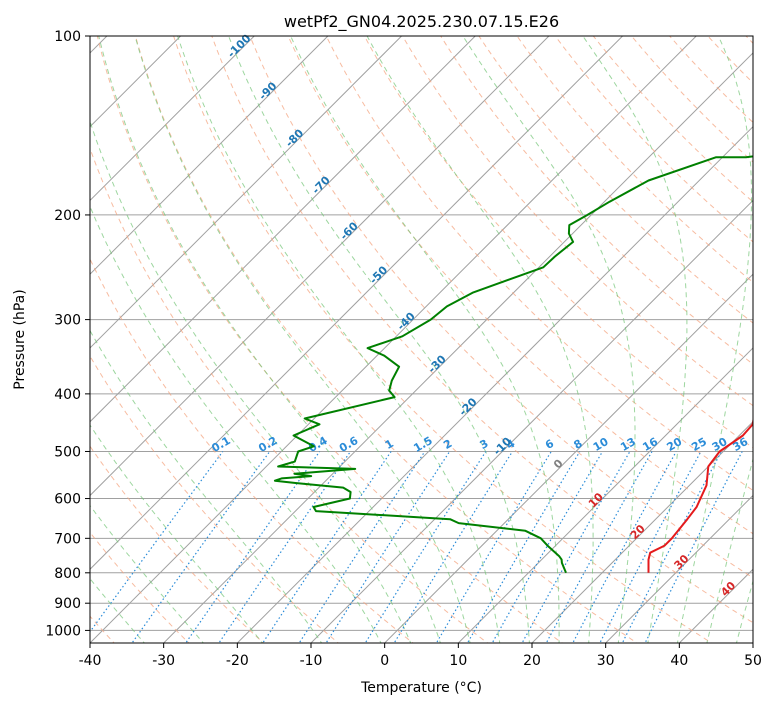 This screenshot has height=708, width=775. What do you see at coordinates (63, 631) in the screenshot?
I see `y-tick-label: 1000` at bounding box center [63, 631].